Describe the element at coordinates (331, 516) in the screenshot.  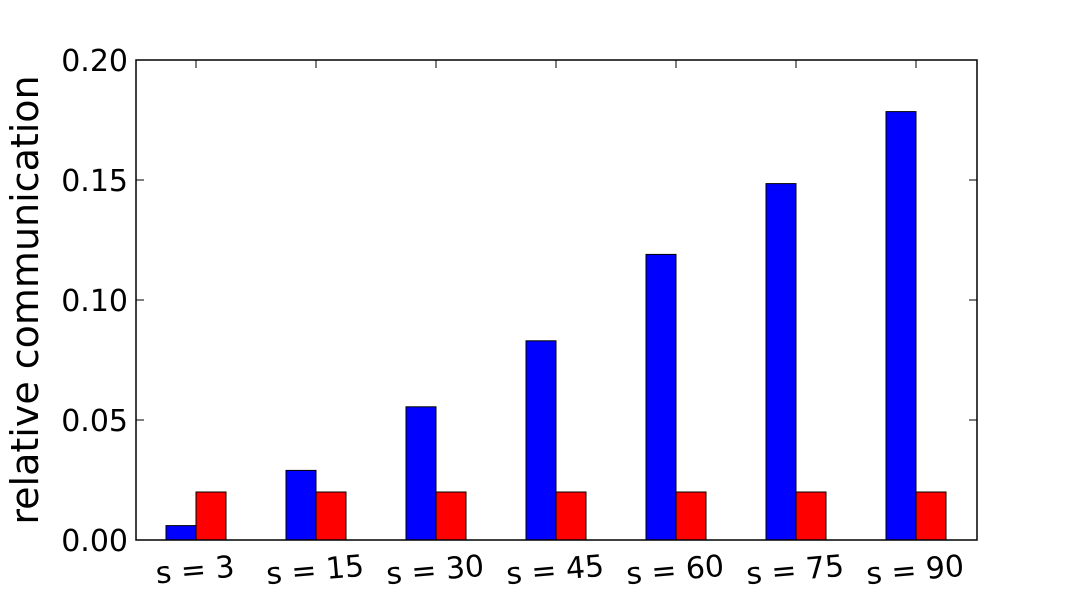
I see `bar-series-2-s15` at that location.